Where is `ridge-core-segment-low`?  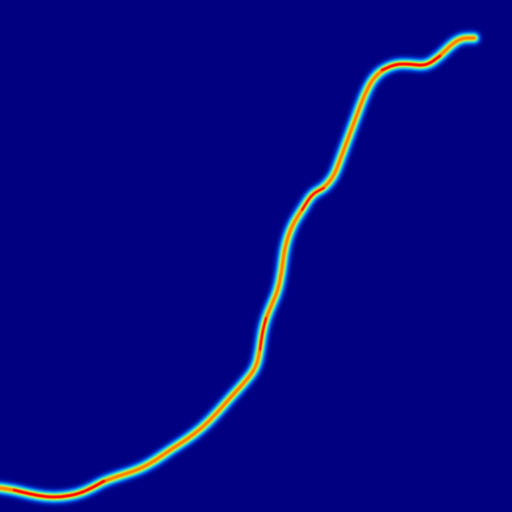 ridge-core-segment-low is located at coordinates (263, 334).